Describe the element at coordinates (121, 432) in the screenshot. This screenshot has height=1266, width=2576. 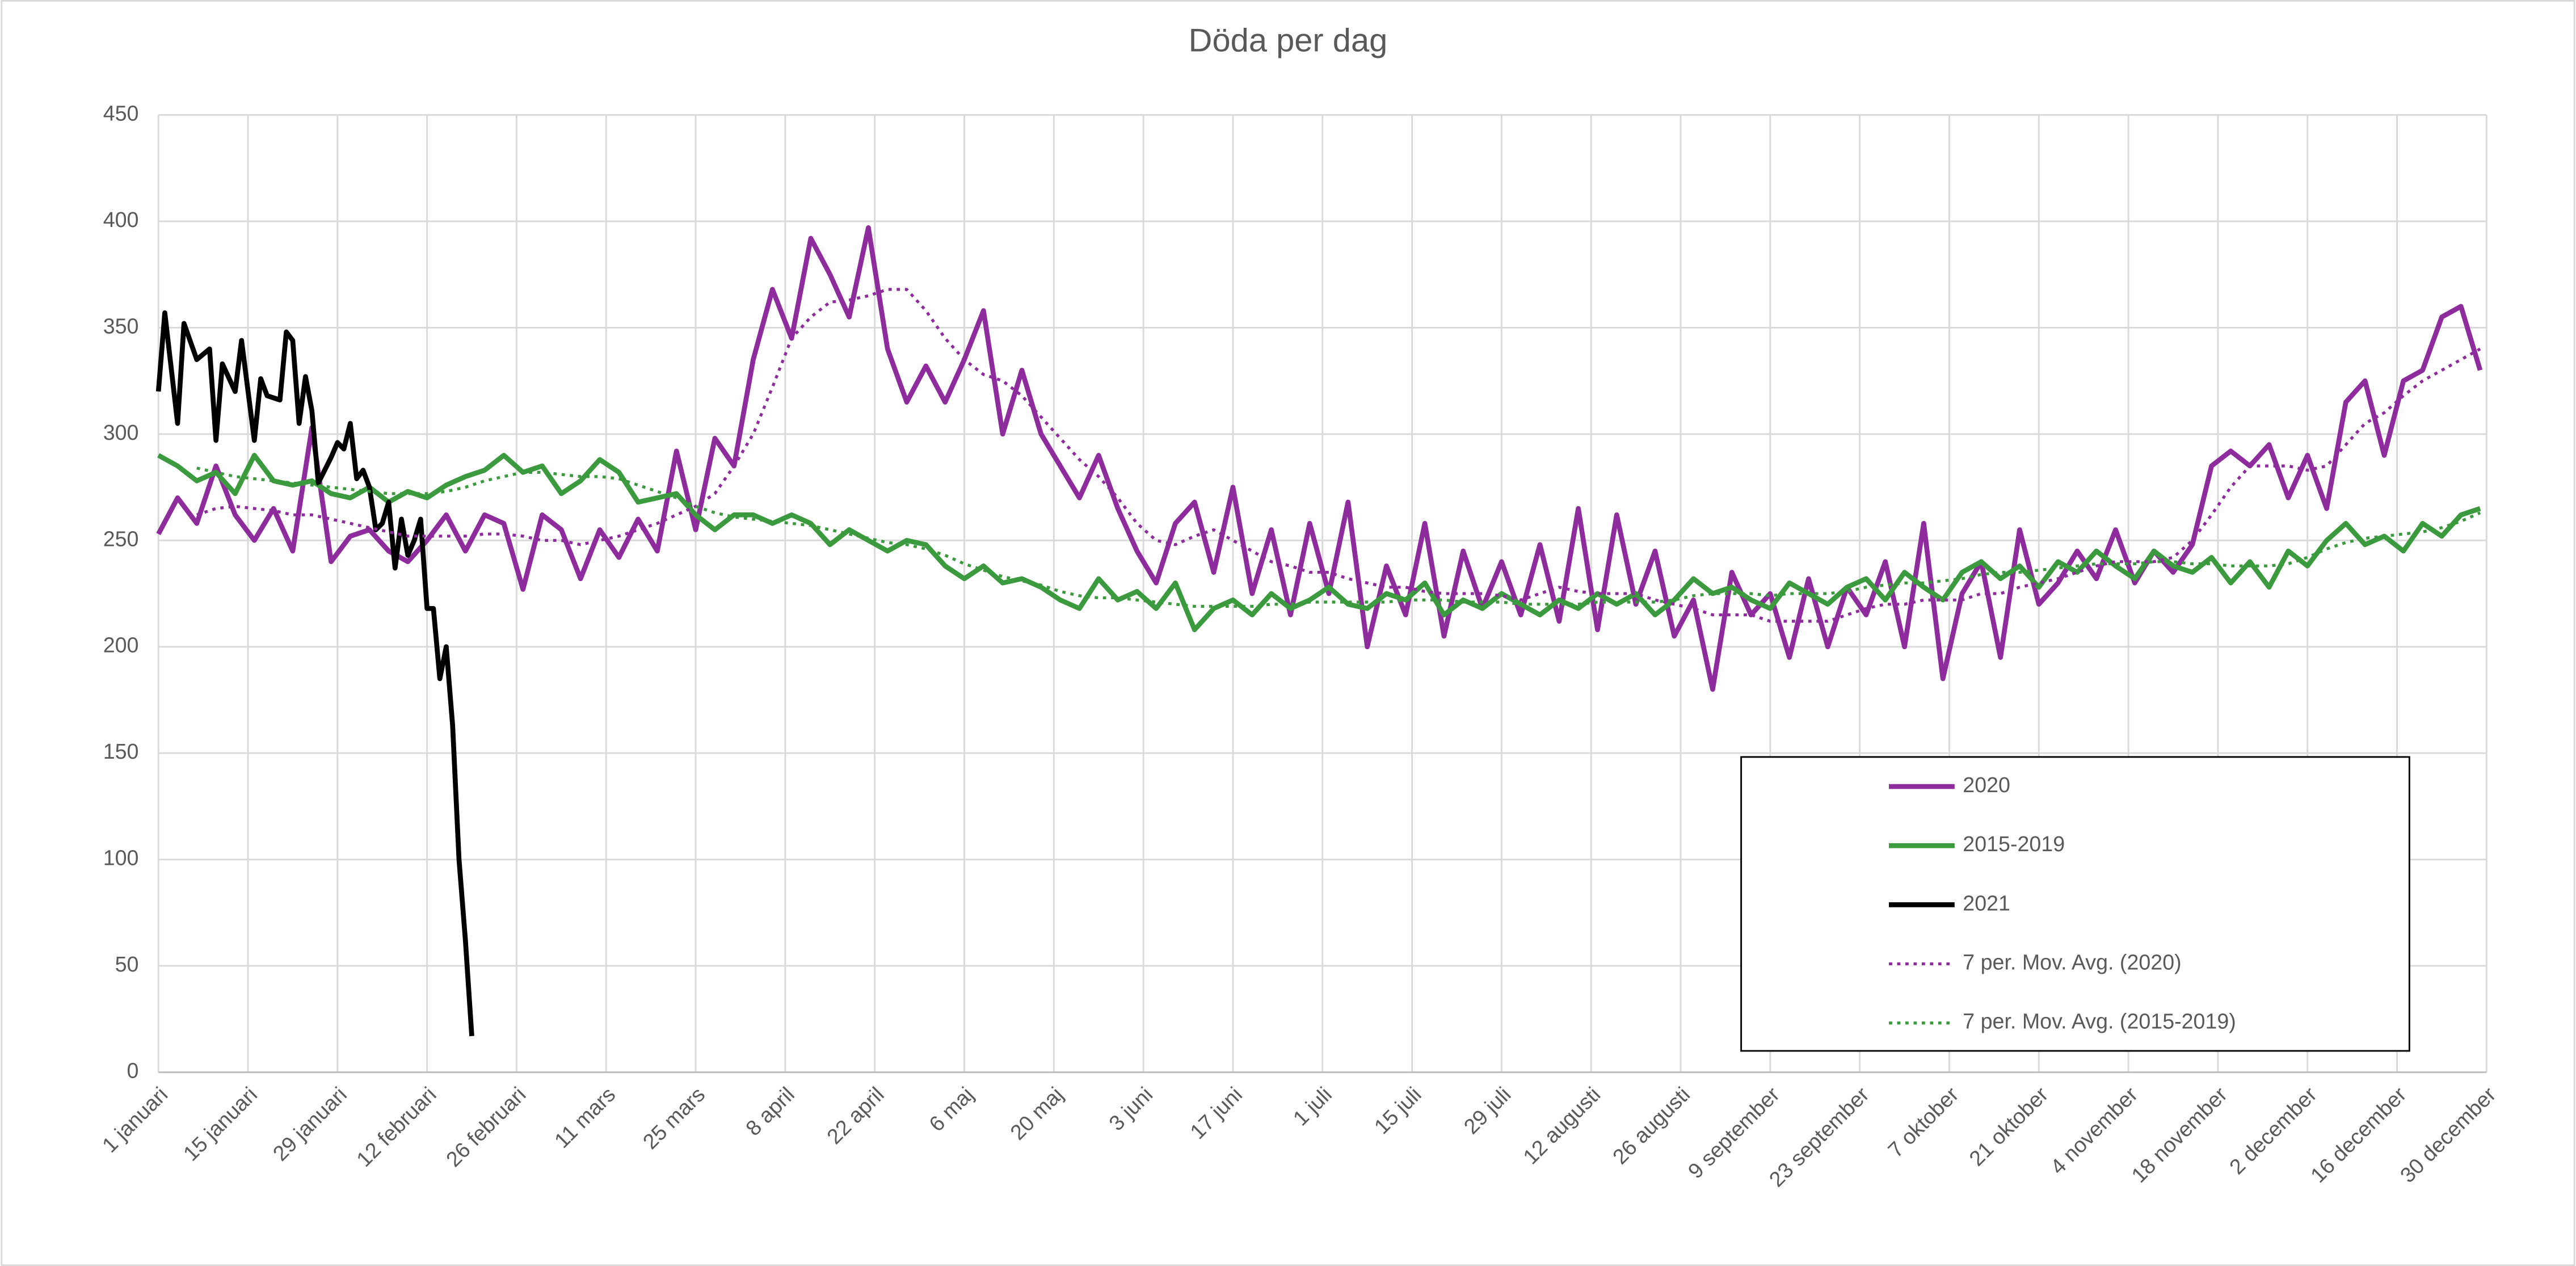
I see `y-tick-label: 300` at that location.